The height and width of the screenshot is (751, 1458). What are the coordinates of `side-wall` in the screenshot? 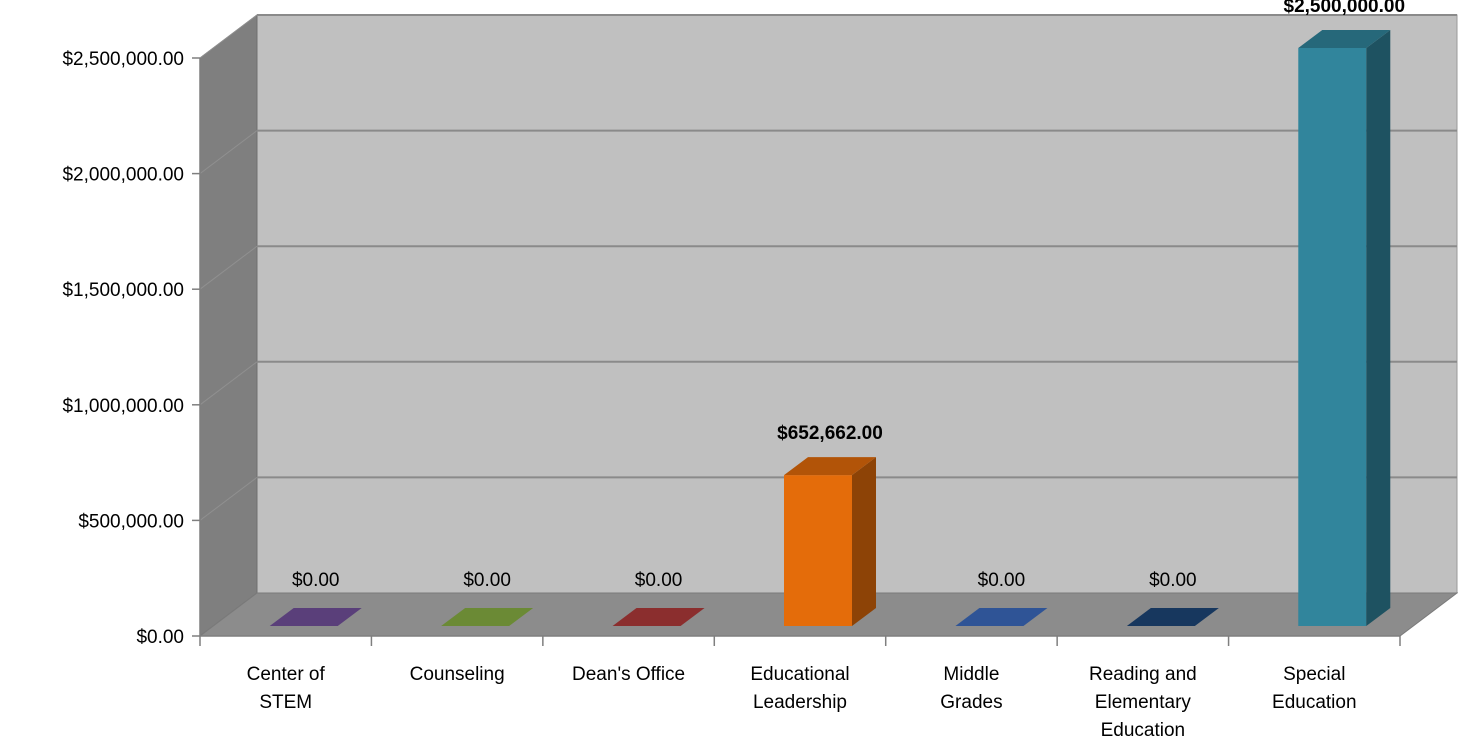 It's located at (228, 325).